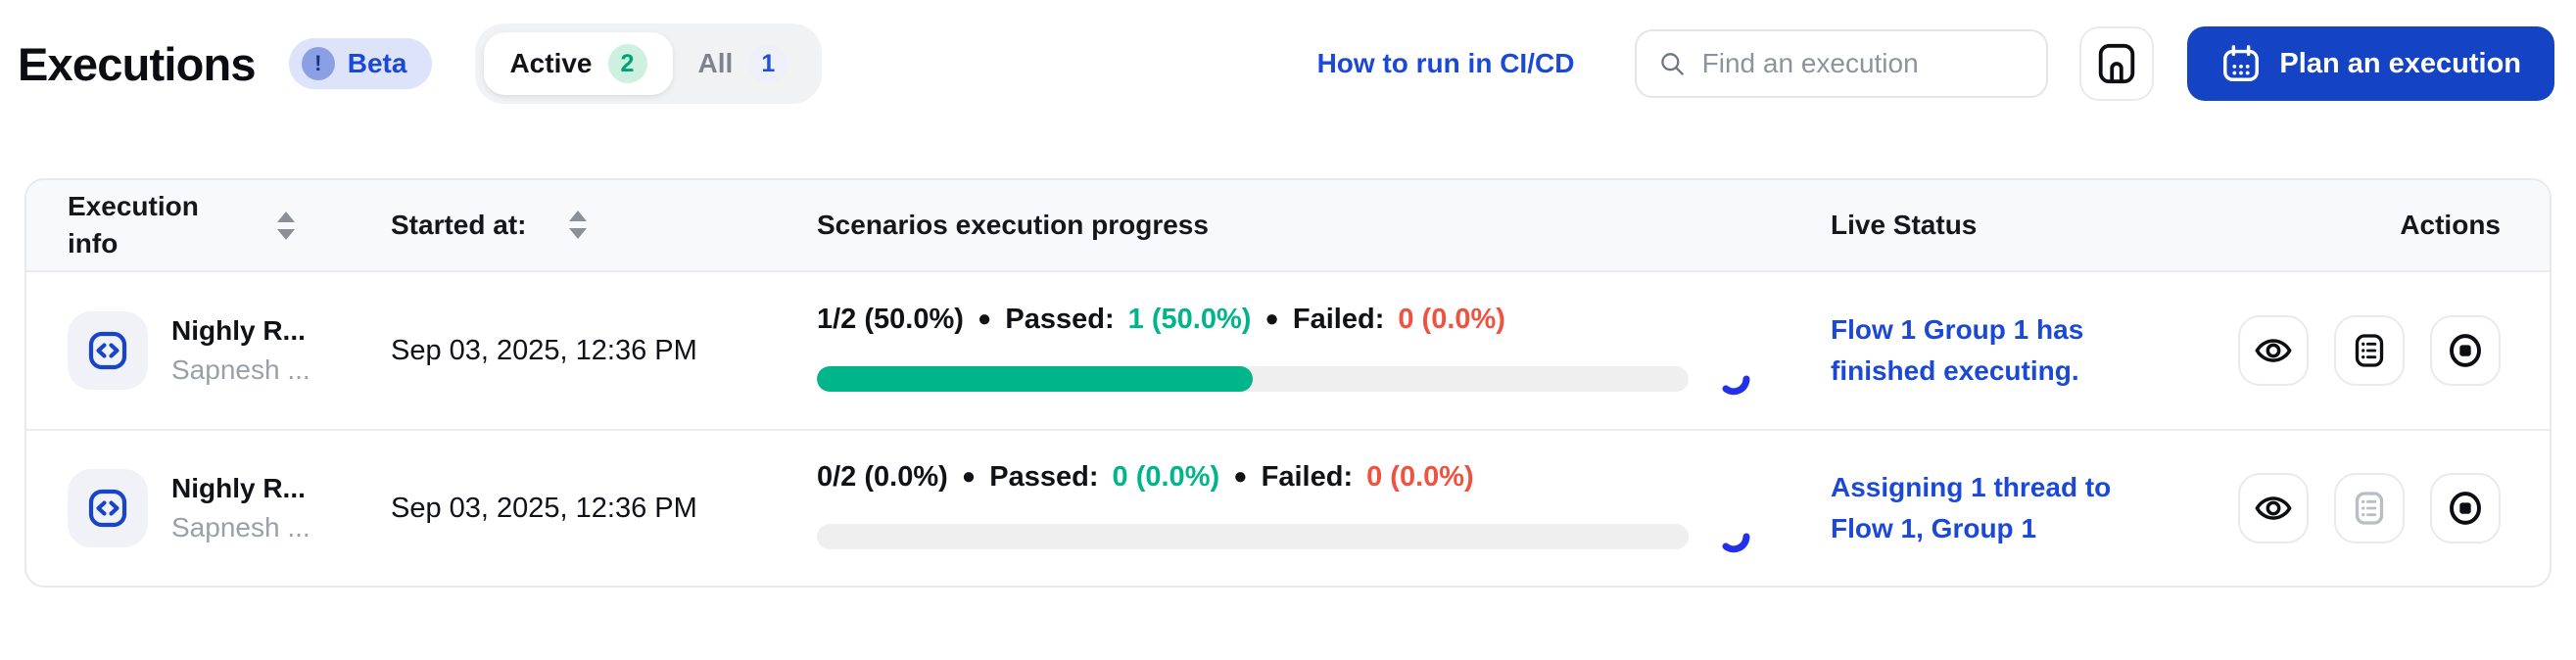 The width and height of the screenshot is (2576, 660). Describe the element at coordinates (744, 63) in the screenshot. I see `tab-all: All 1` at that location.